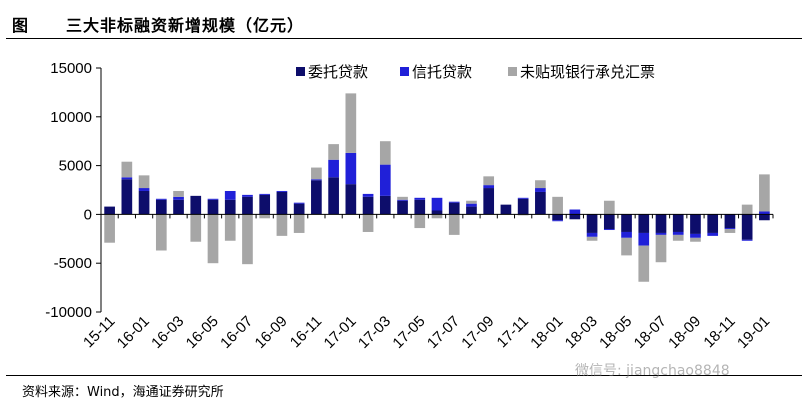  Describe the element at coordinates (230, 207) in the screenshot. I see `bar-16-06-s0` at that location.